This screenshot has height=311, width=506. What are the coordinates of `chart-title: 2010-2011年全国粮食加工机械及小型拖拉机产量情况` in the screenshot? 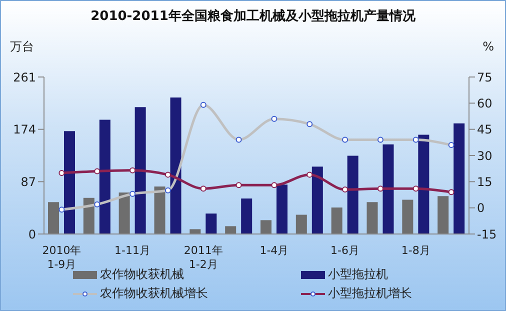 It's located at (253, 16).